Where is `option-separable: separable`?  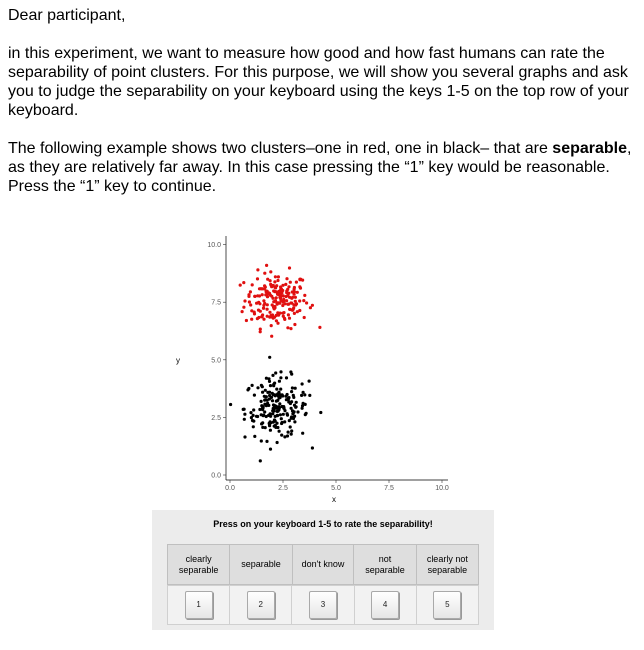 option-separable: separable is located at coordinates (261, 564).